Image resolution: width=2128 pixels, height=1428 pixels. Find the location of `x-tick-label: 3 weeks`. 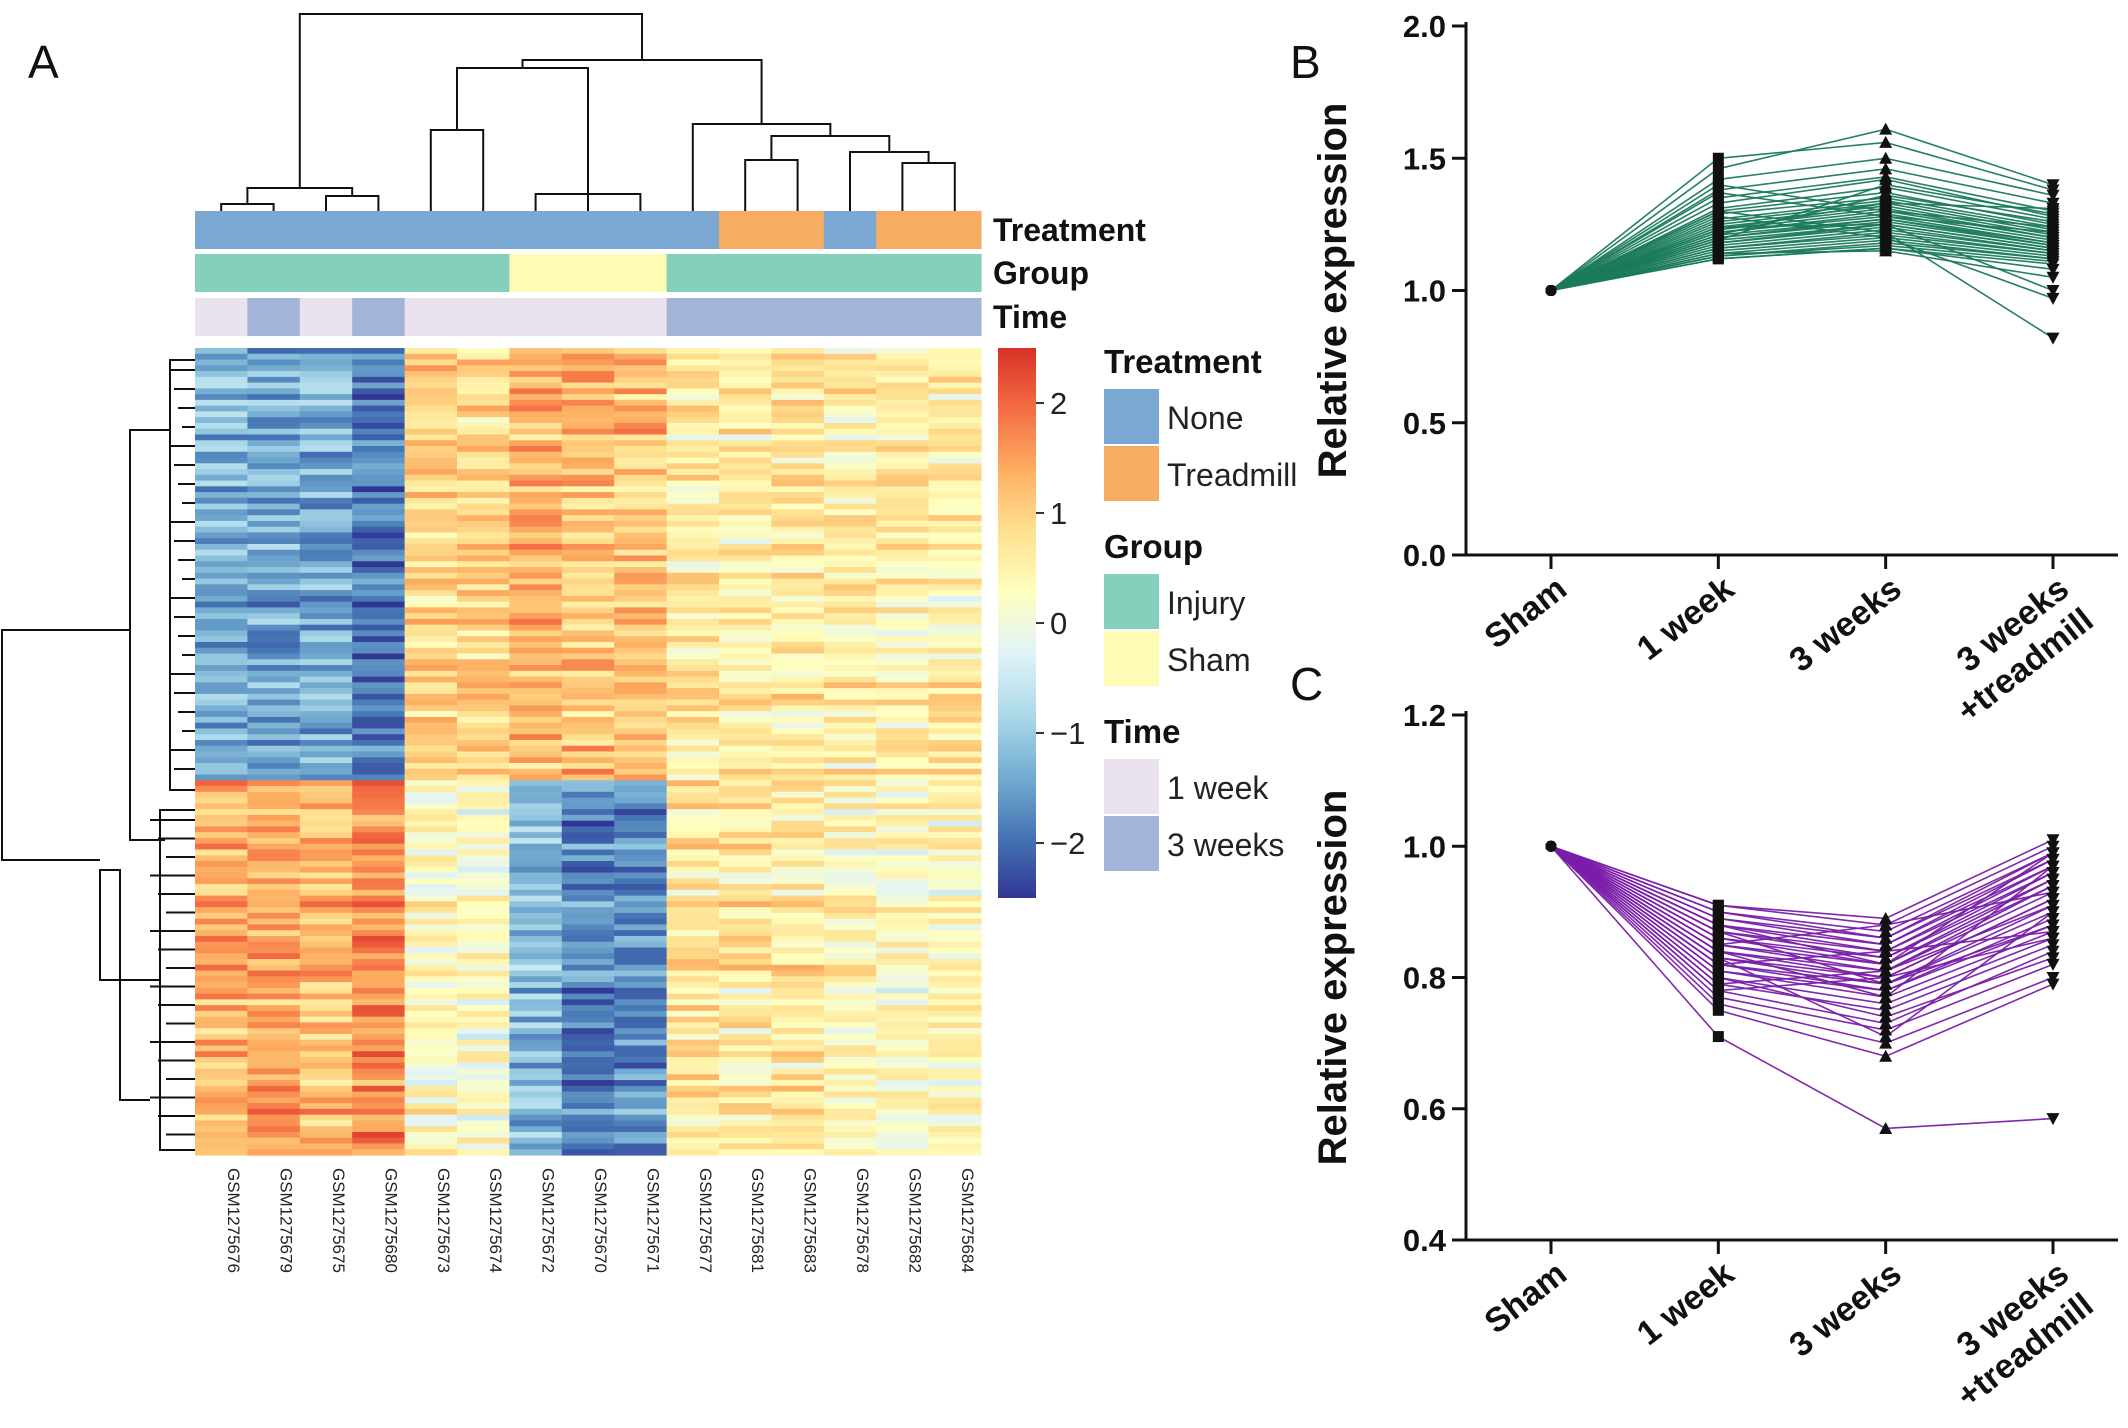

x-tick-label: 3 weeks is located at coordinates (1845, 624).